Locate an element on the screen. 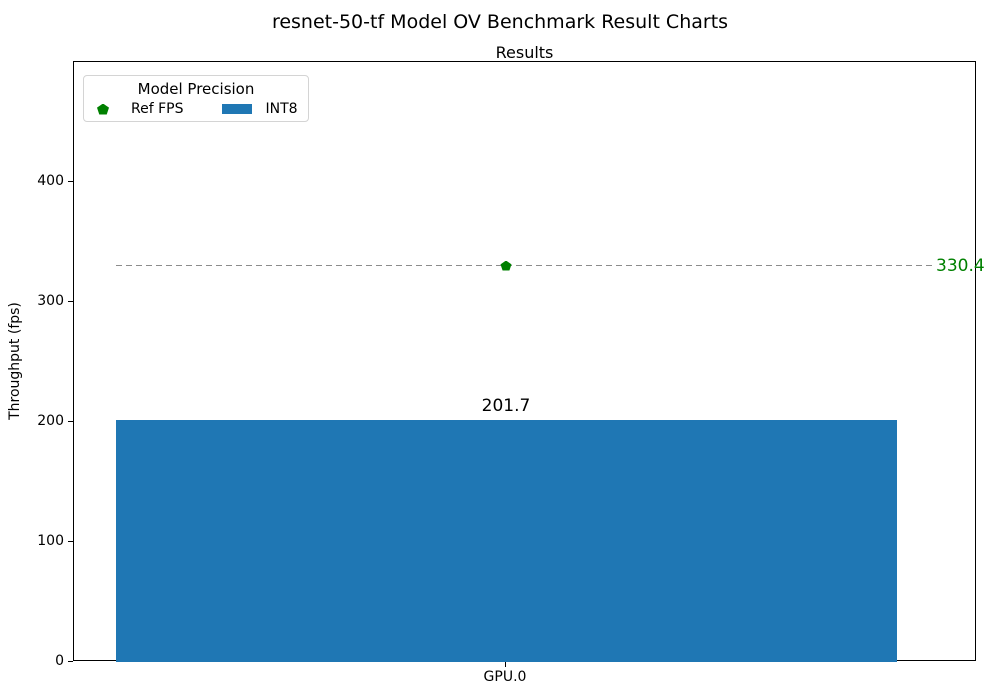 Image resolution: width=1000 pixels, height=700 pixels. y-tick-label: 300 is located at coordinates (50, 301).